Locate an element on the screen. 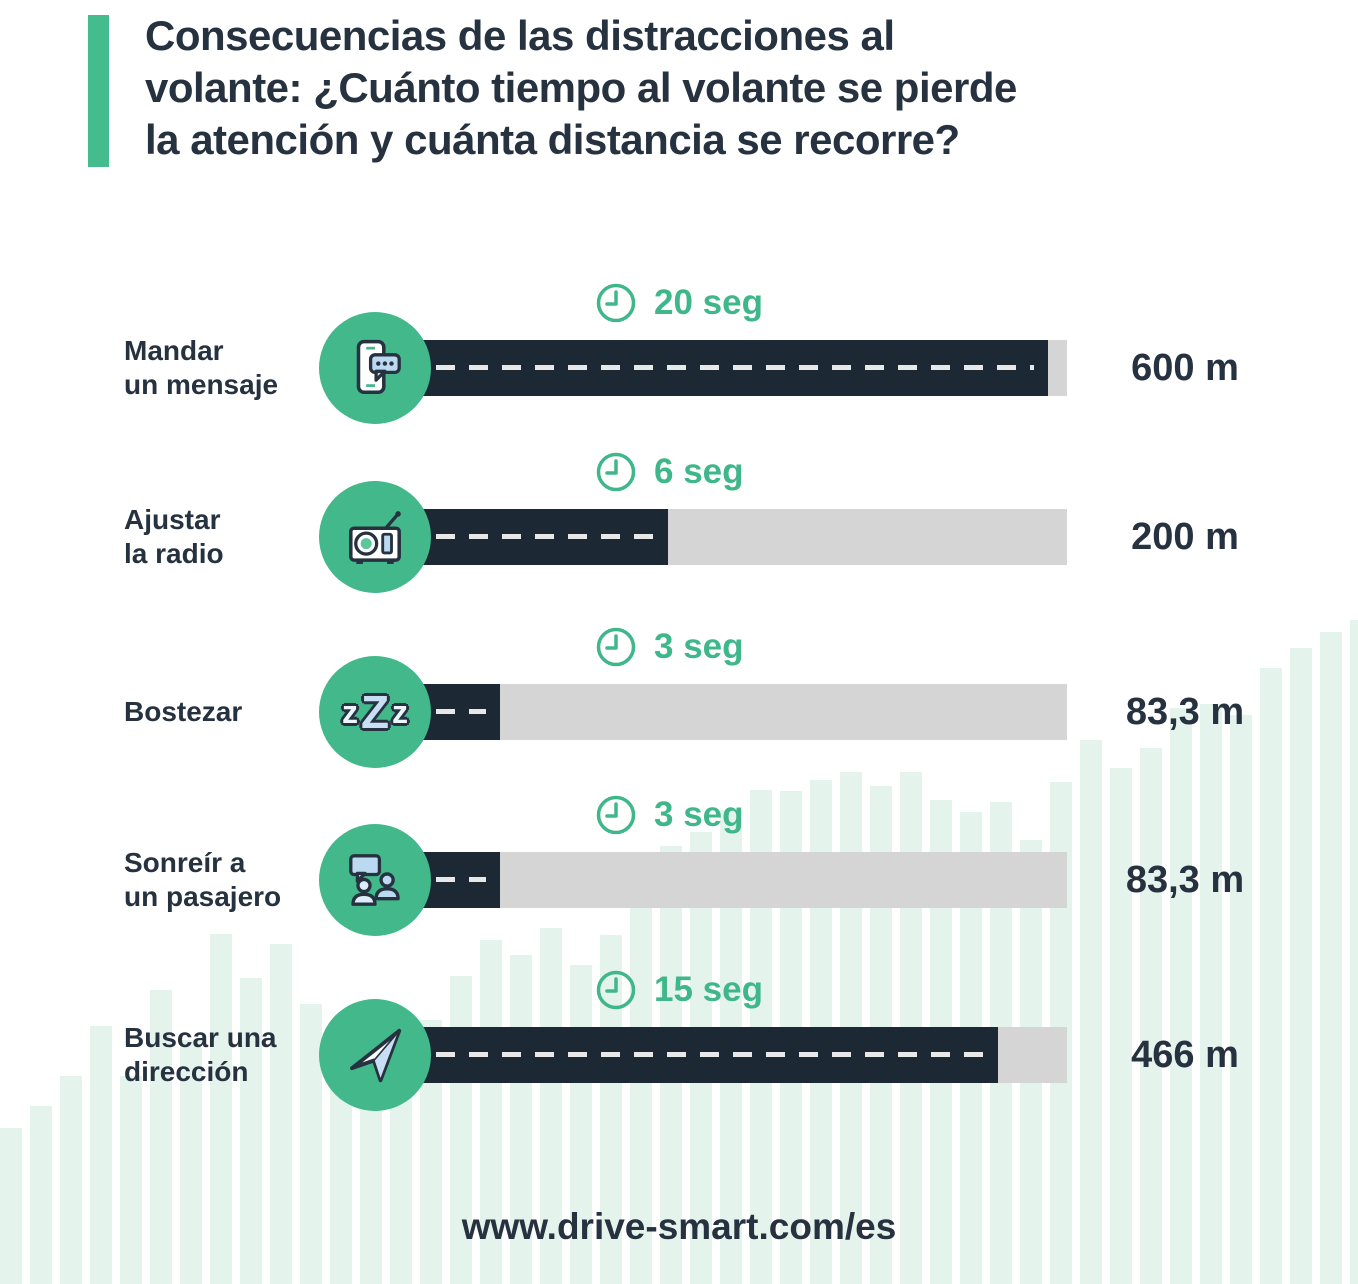 Image resolution: width=1358 pixels, height=1284 pixels. phone-message-glyph is located at coordinates (378, 366).